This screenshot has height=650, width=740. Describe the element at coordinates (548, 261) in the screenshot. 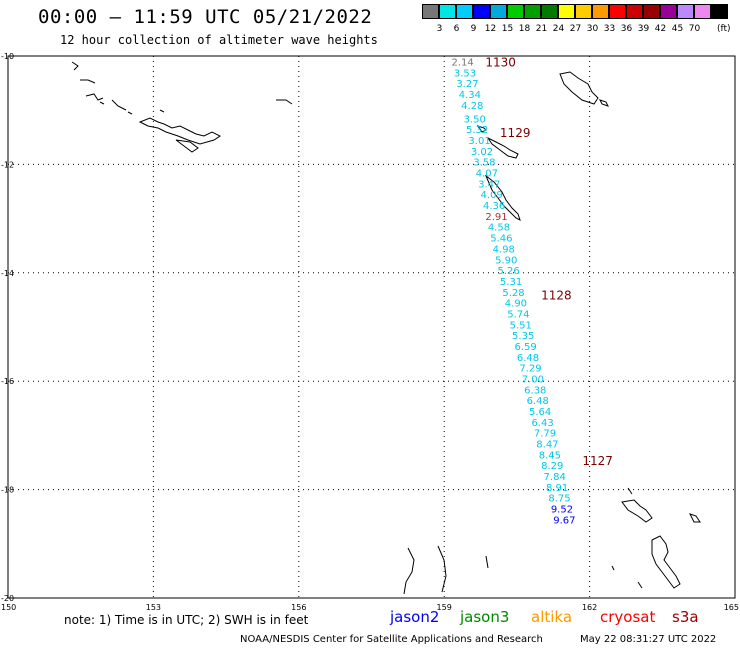

I see `pass-time-labels: 1130 1129 1128 1127` at that location.